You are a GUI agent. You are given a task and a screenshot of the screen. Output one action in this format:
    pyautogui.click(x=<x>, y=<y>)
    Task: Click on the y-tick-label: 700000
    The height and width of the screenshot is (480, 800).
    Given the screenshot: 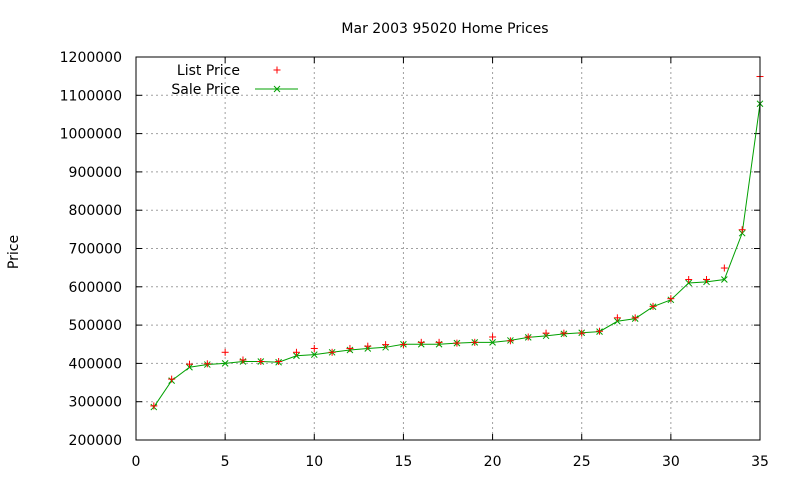 What is the action you would take?
    pyautogui.click(x=95, y=250)
    